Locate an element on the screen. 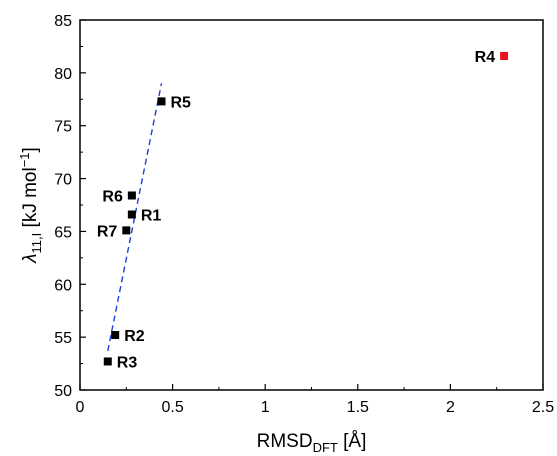  y-axis-title-lambda: λ is located at coordinates (30, 258).